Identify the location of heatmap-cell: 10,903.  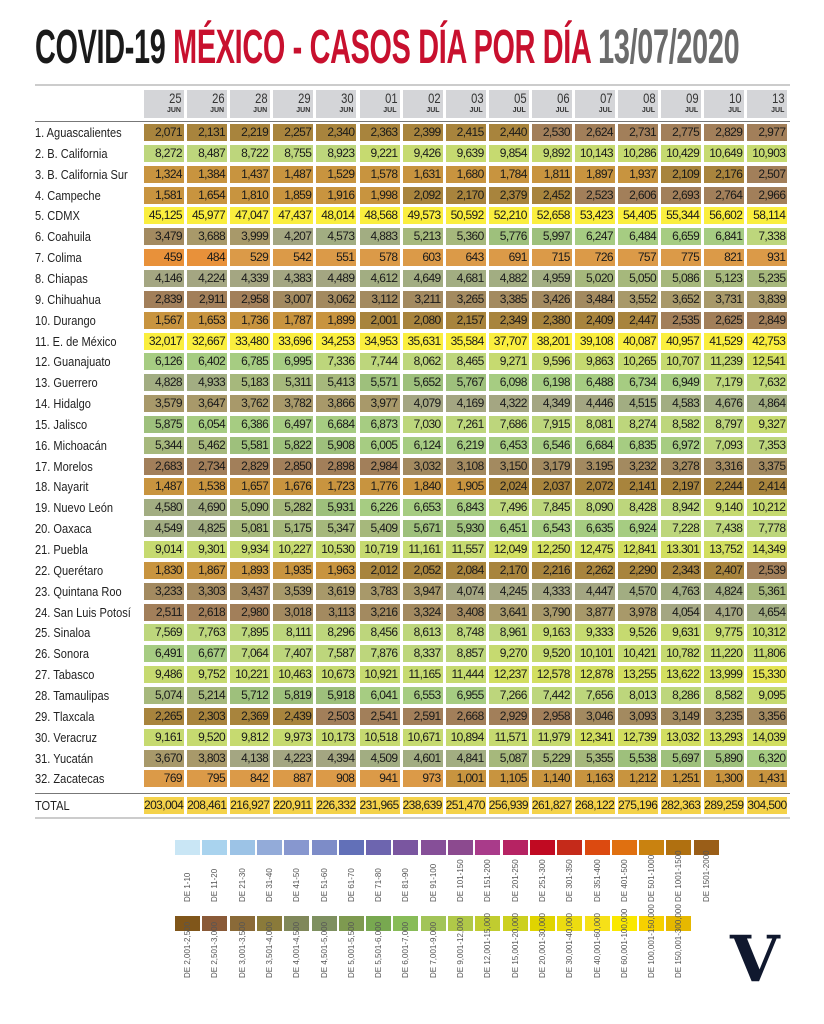
(767, 153).